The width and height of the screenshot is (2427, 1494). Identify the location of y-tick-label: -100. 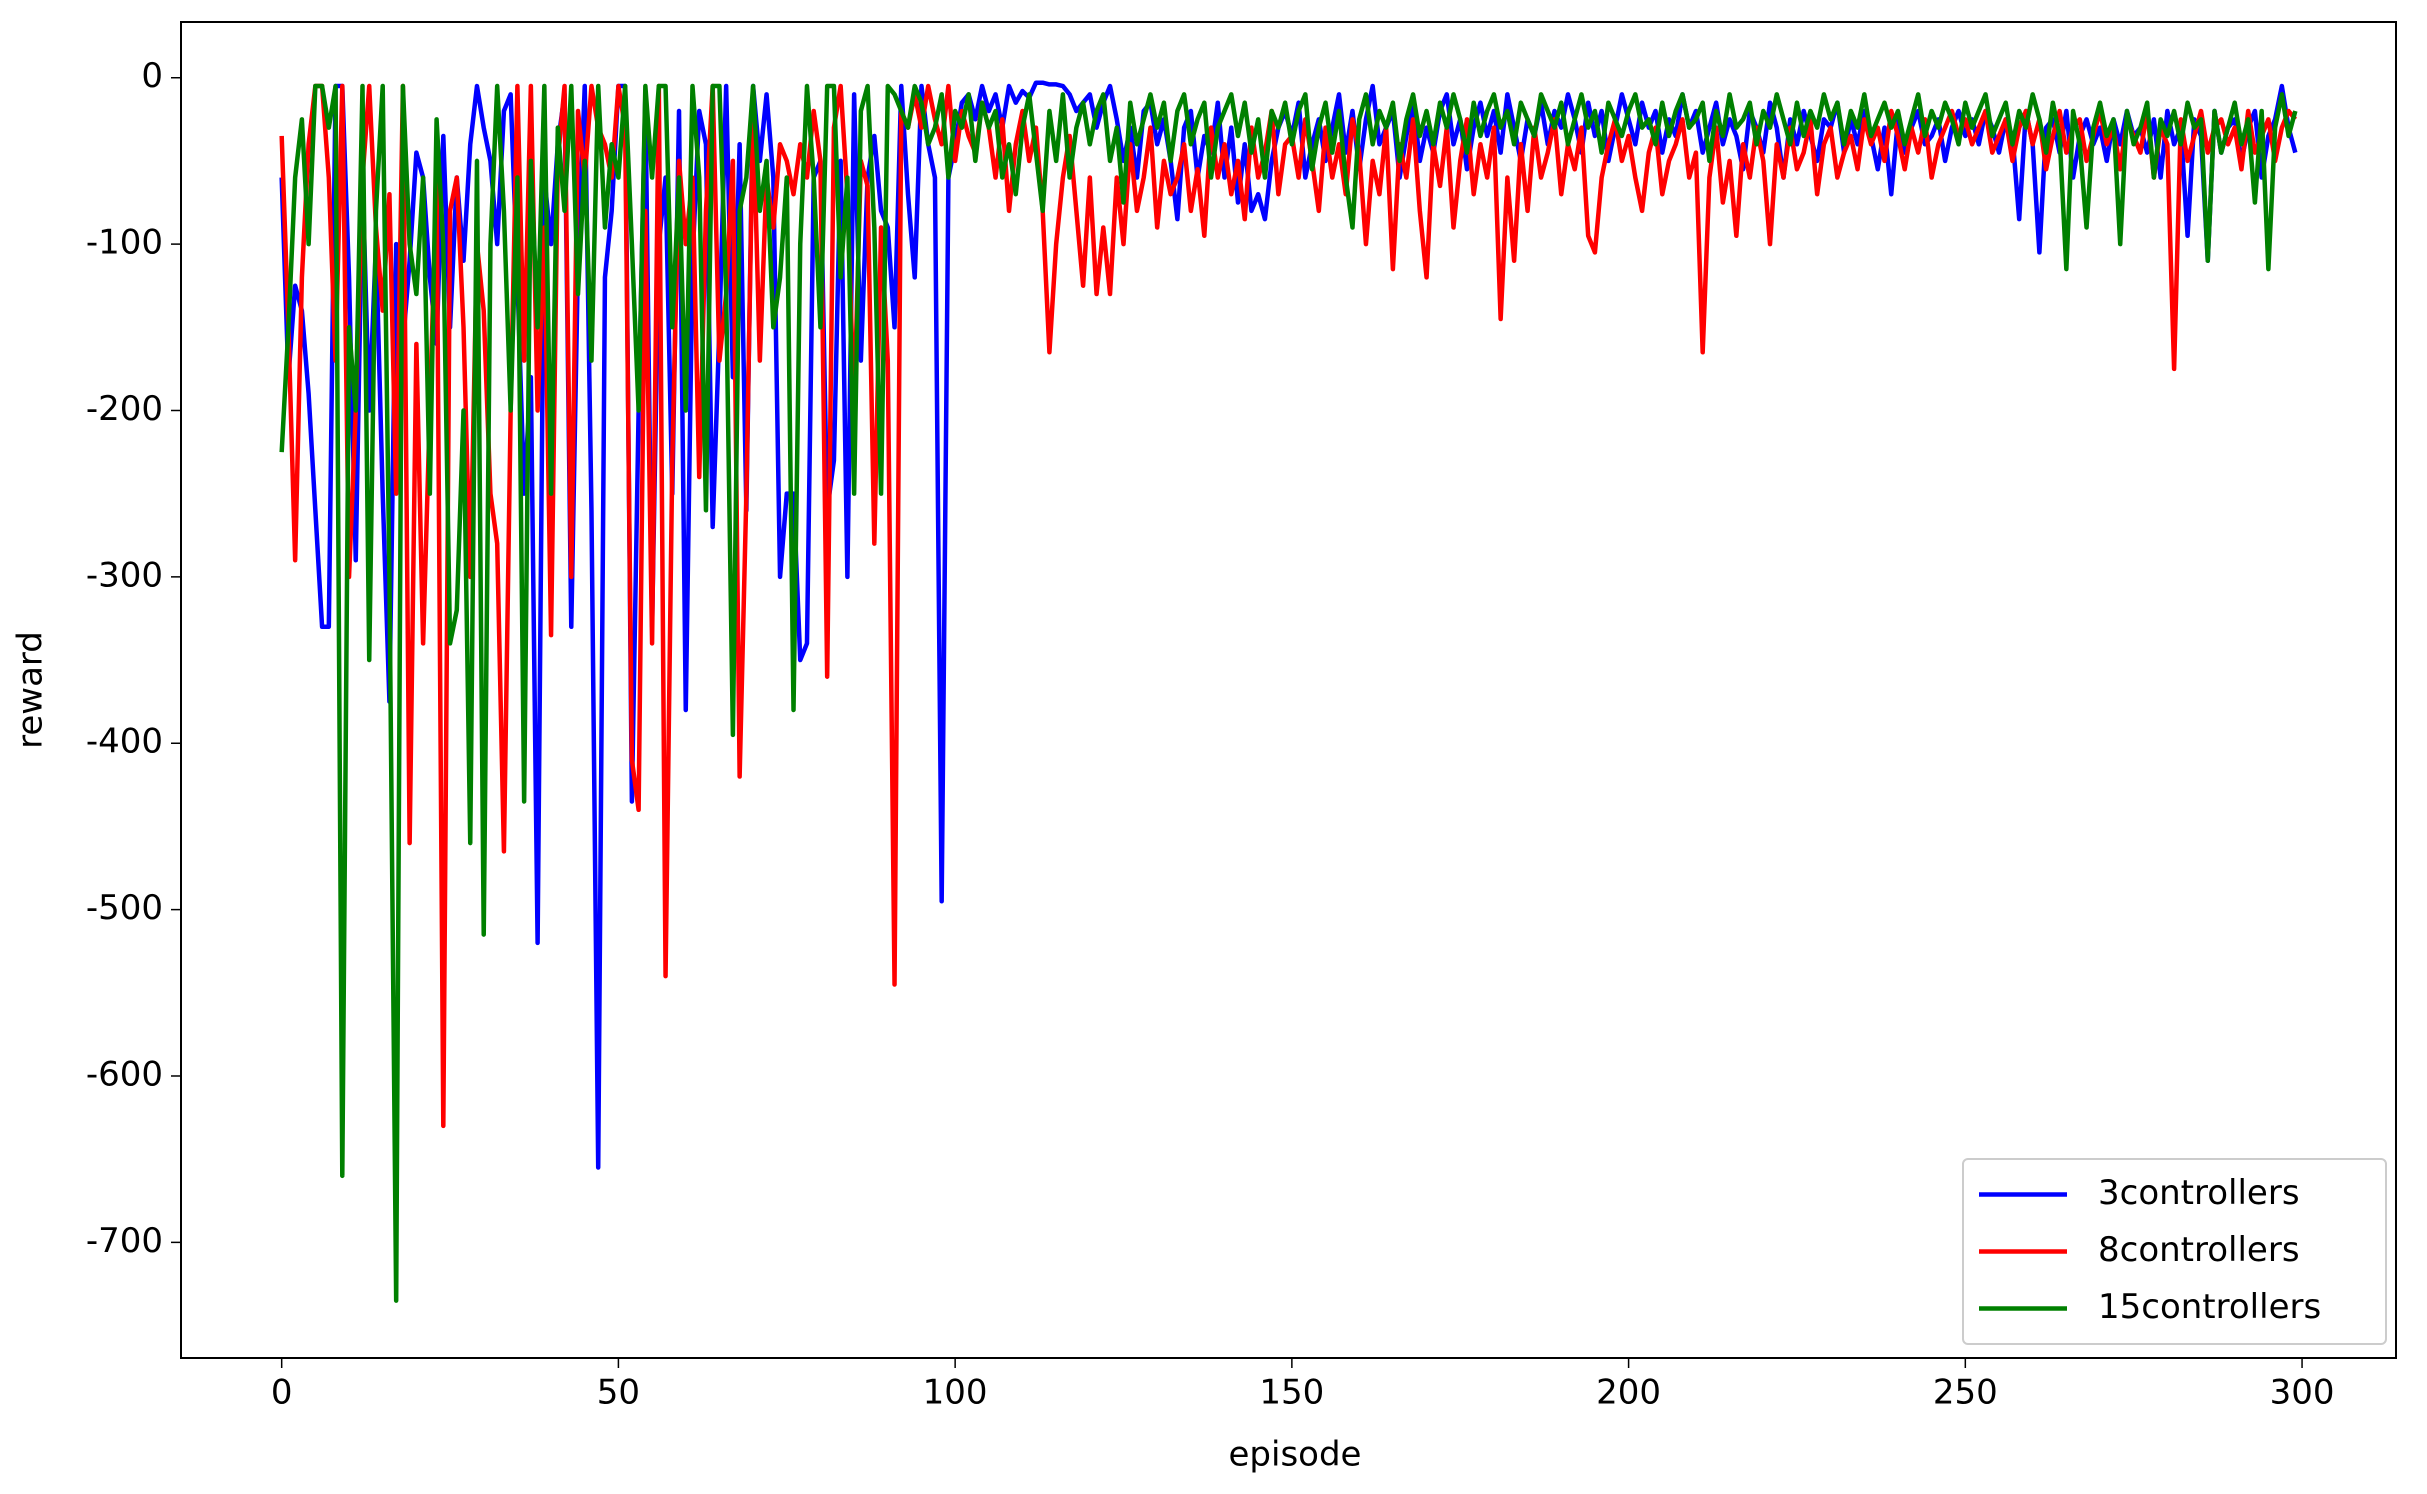
(124, 243).